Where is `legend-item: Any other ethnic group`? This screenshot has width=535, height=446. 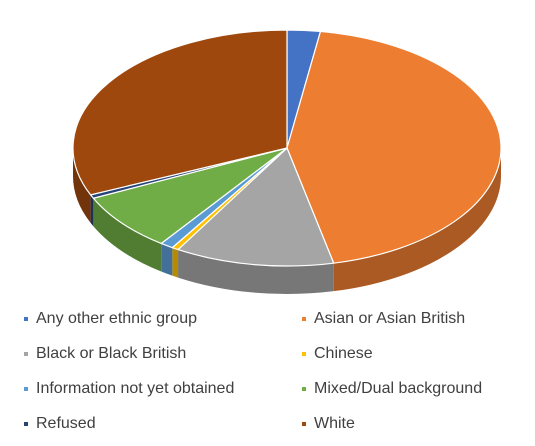
legend-item: Any other ethnic group is located at coordinates (110, 319).